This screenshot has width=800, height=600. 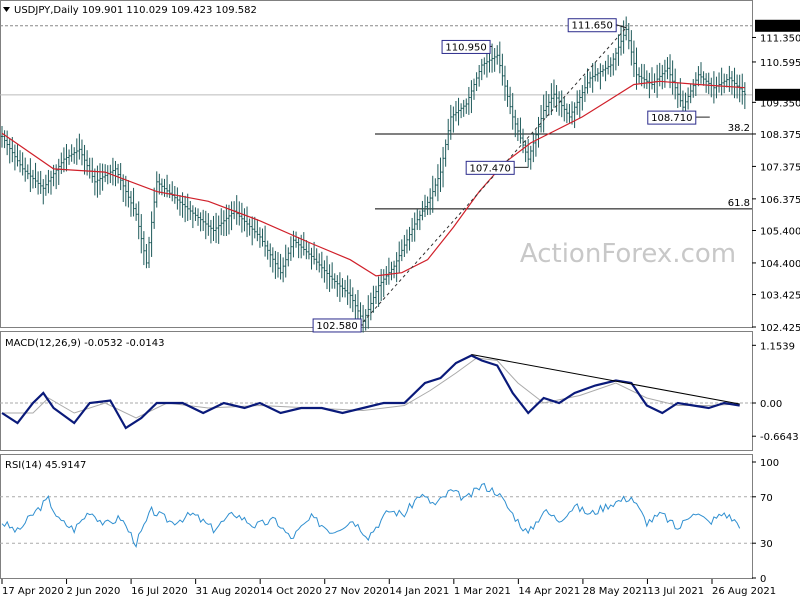 I want to click on macd-line, so click(x=370, y=392).